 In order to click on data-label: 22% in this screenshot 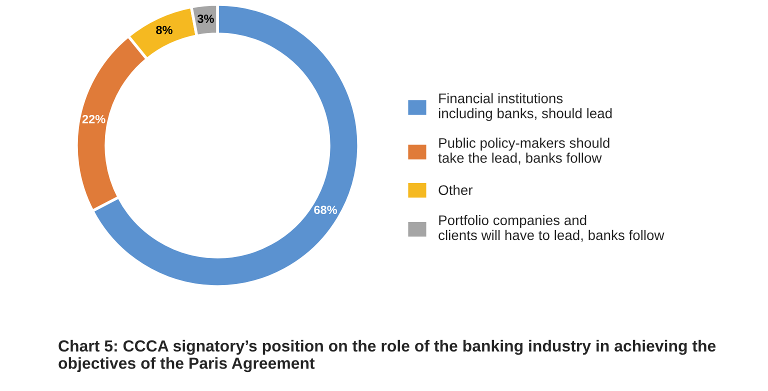, I will do `click(94, 119)`.